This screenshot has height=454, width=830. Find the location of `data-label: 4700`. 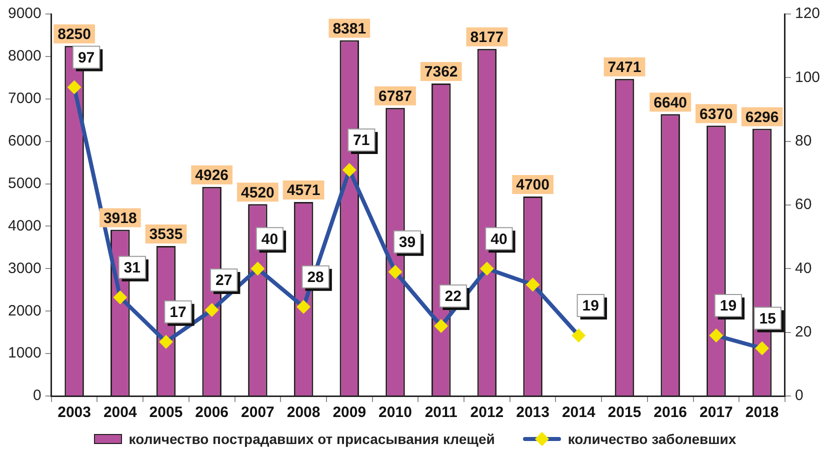

data-label: 4700 is located at coordinates (533, 185).